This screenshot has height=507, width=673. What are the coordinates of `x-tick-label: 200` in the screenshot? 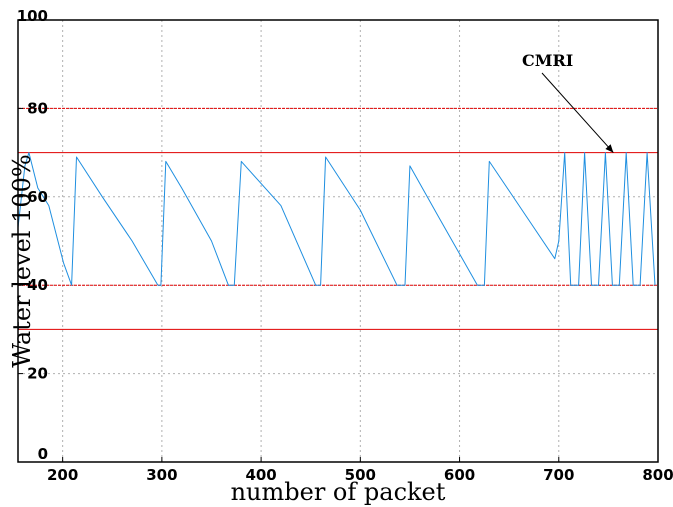 It's located at (62, 475).